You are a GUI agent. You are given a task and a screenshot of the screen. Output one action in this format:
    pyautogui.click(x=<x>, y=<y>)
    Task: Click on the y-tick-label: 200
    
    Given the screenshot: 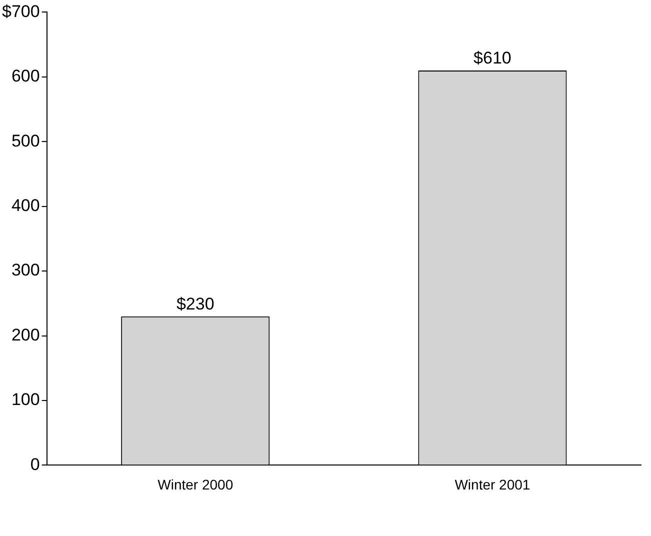 What is the action you would take?
    pyautogui.click(x=25, y=334)
    